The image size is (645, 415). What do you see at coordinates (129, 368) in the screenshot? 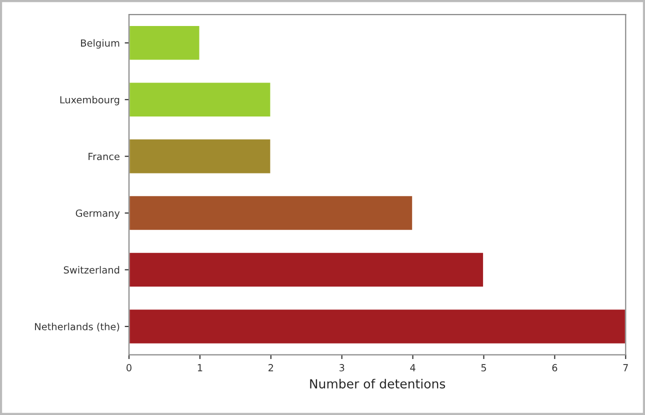
I see `x-tick-label: 0` at bounding box center [129, 368].